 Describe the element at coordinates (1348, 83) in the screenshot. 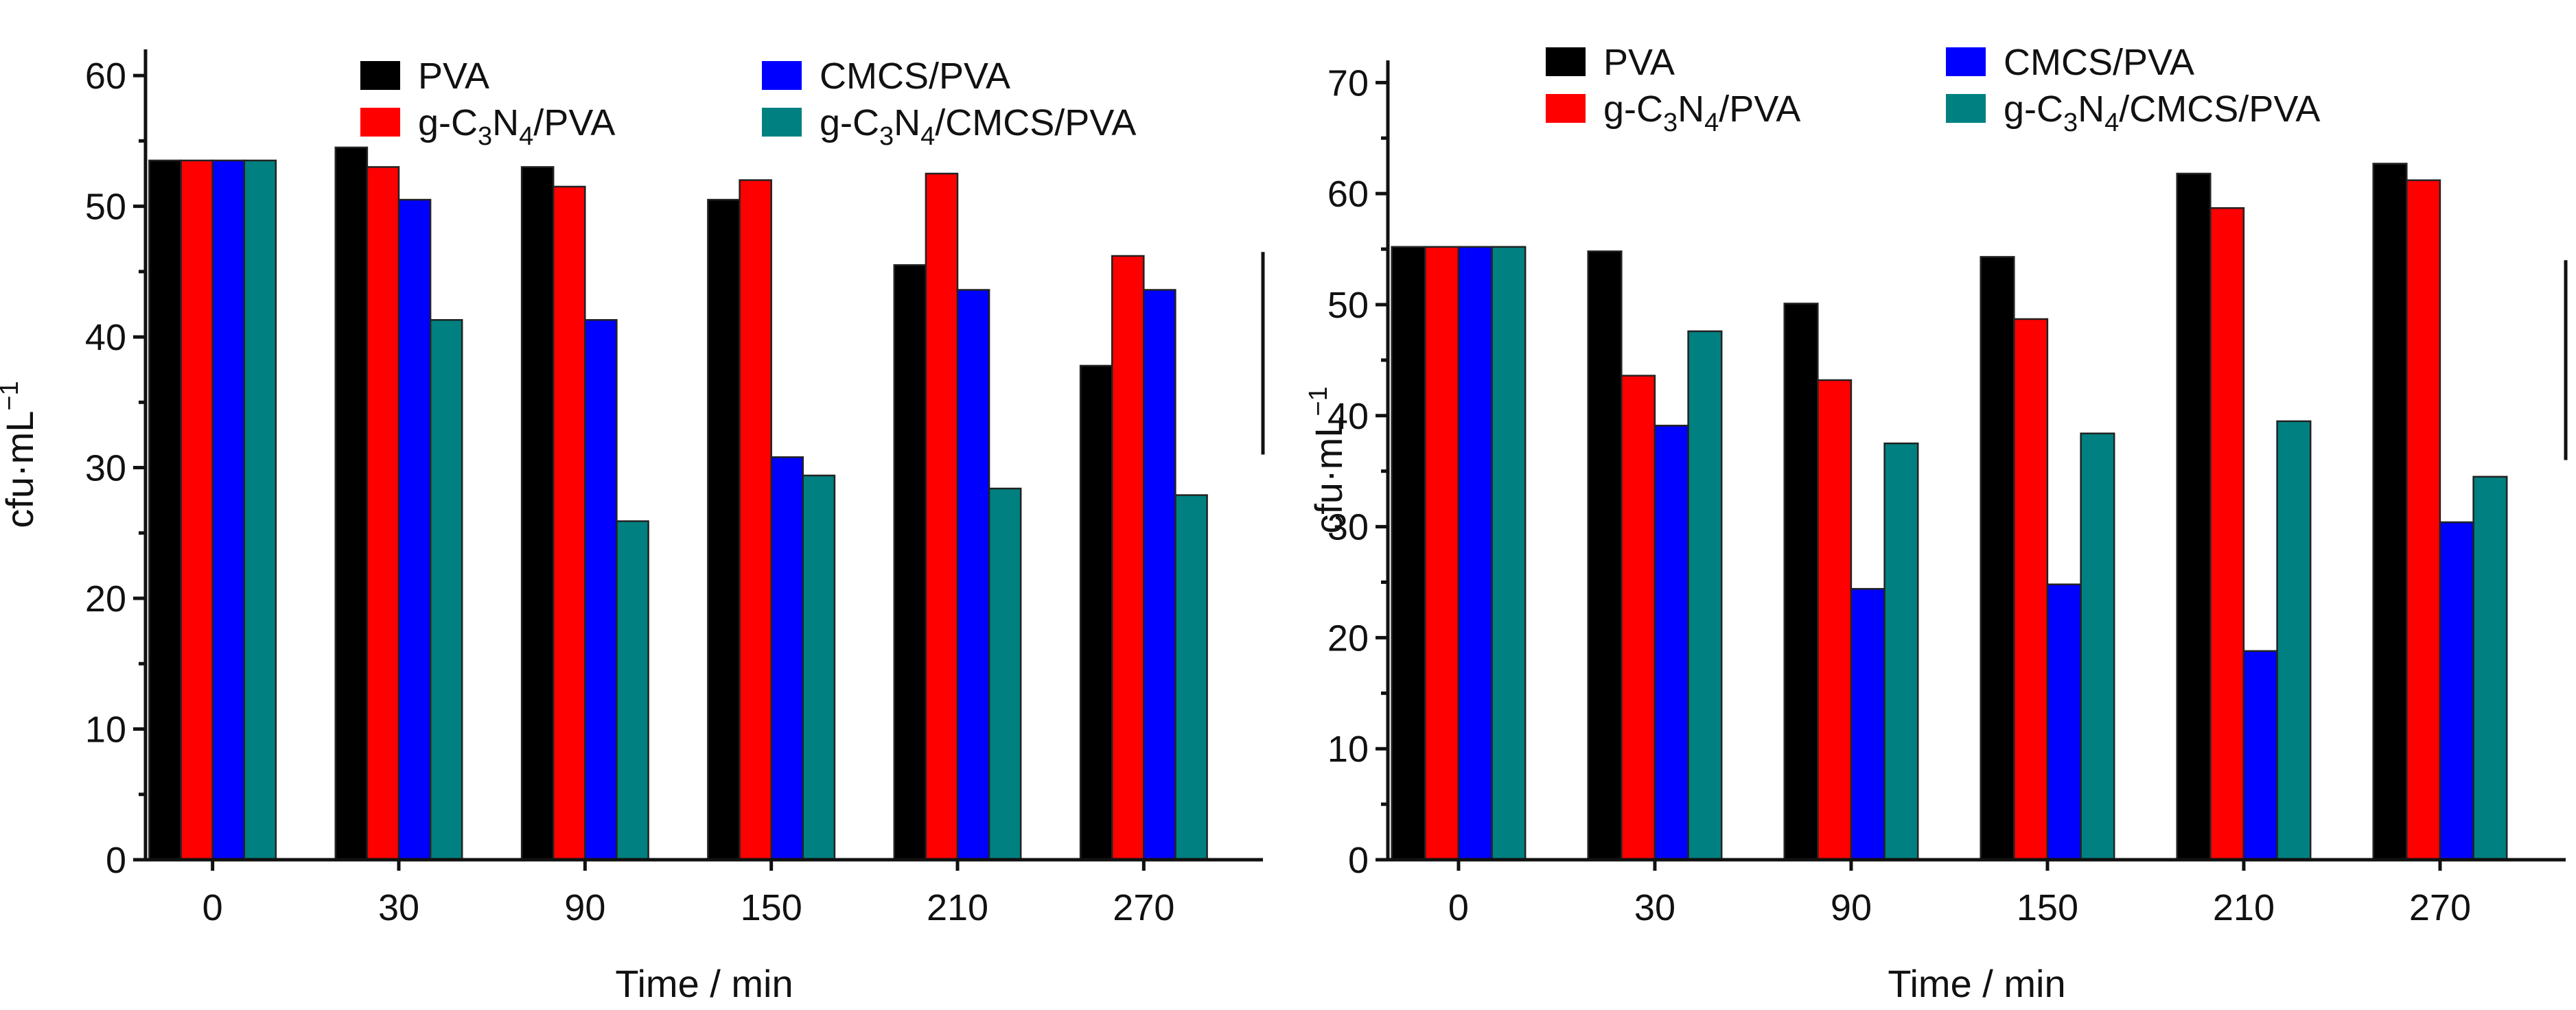

I see `y-tick-label: 70` at that location.